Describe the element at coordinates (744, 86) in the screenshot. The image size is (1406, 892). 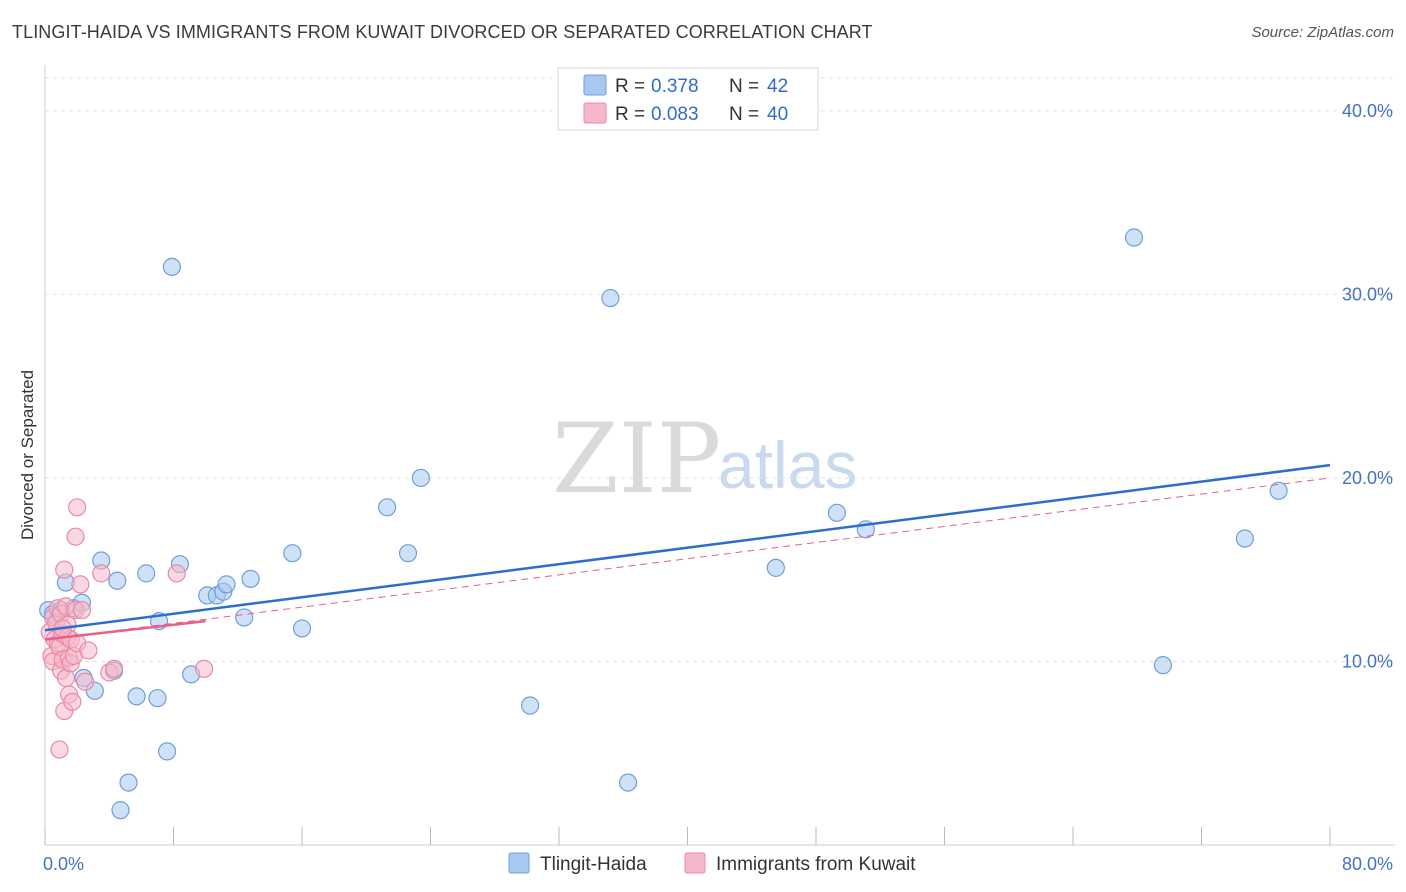
I see `legend-n-label-1: N =` at that location.